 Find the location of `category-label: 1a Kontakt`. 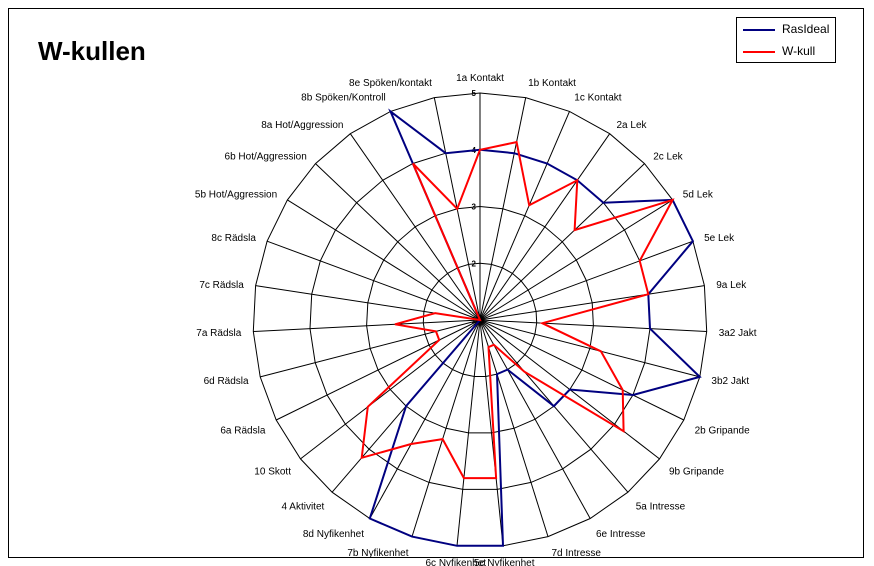

category-label: 1a Kontakt is located at coordinates (480, 78).